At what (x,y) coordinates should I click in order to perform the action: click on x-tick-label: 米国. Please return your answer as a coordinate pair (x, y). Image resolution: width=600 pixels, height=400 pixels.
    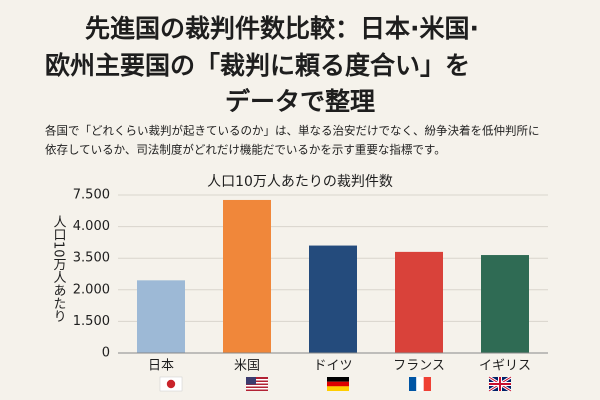
    Looking at the image, I should click on (247, 366).